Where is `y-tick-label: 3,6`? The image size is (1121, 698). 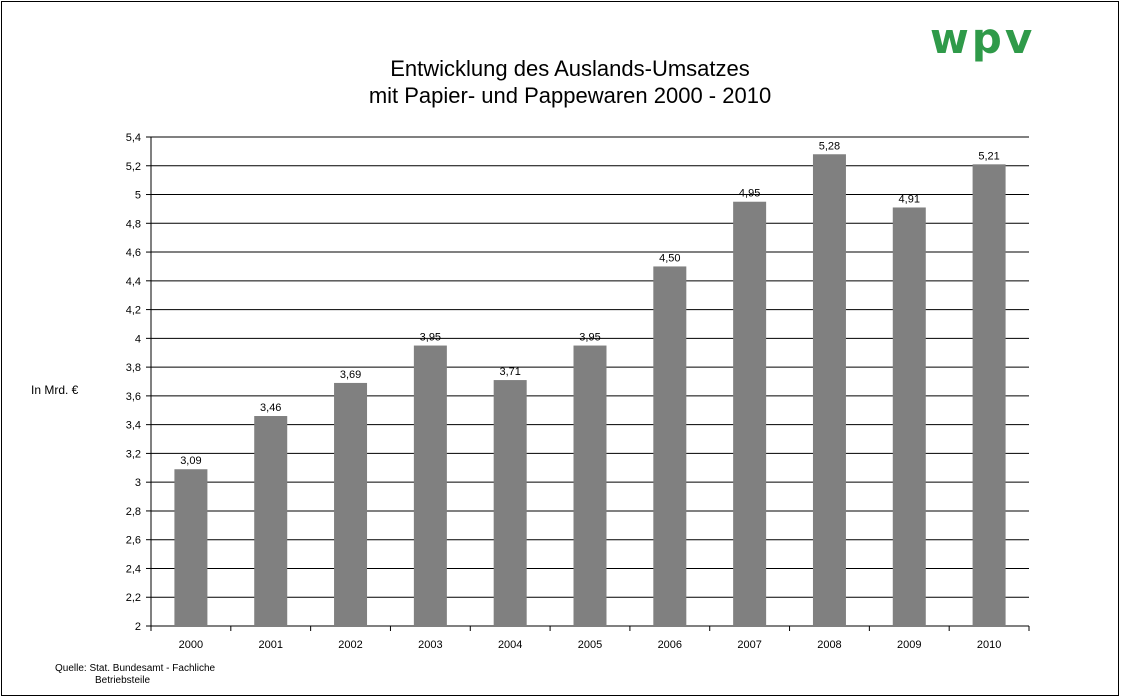 y-tick-label: 3,6 is located at coordinates (133, 397).